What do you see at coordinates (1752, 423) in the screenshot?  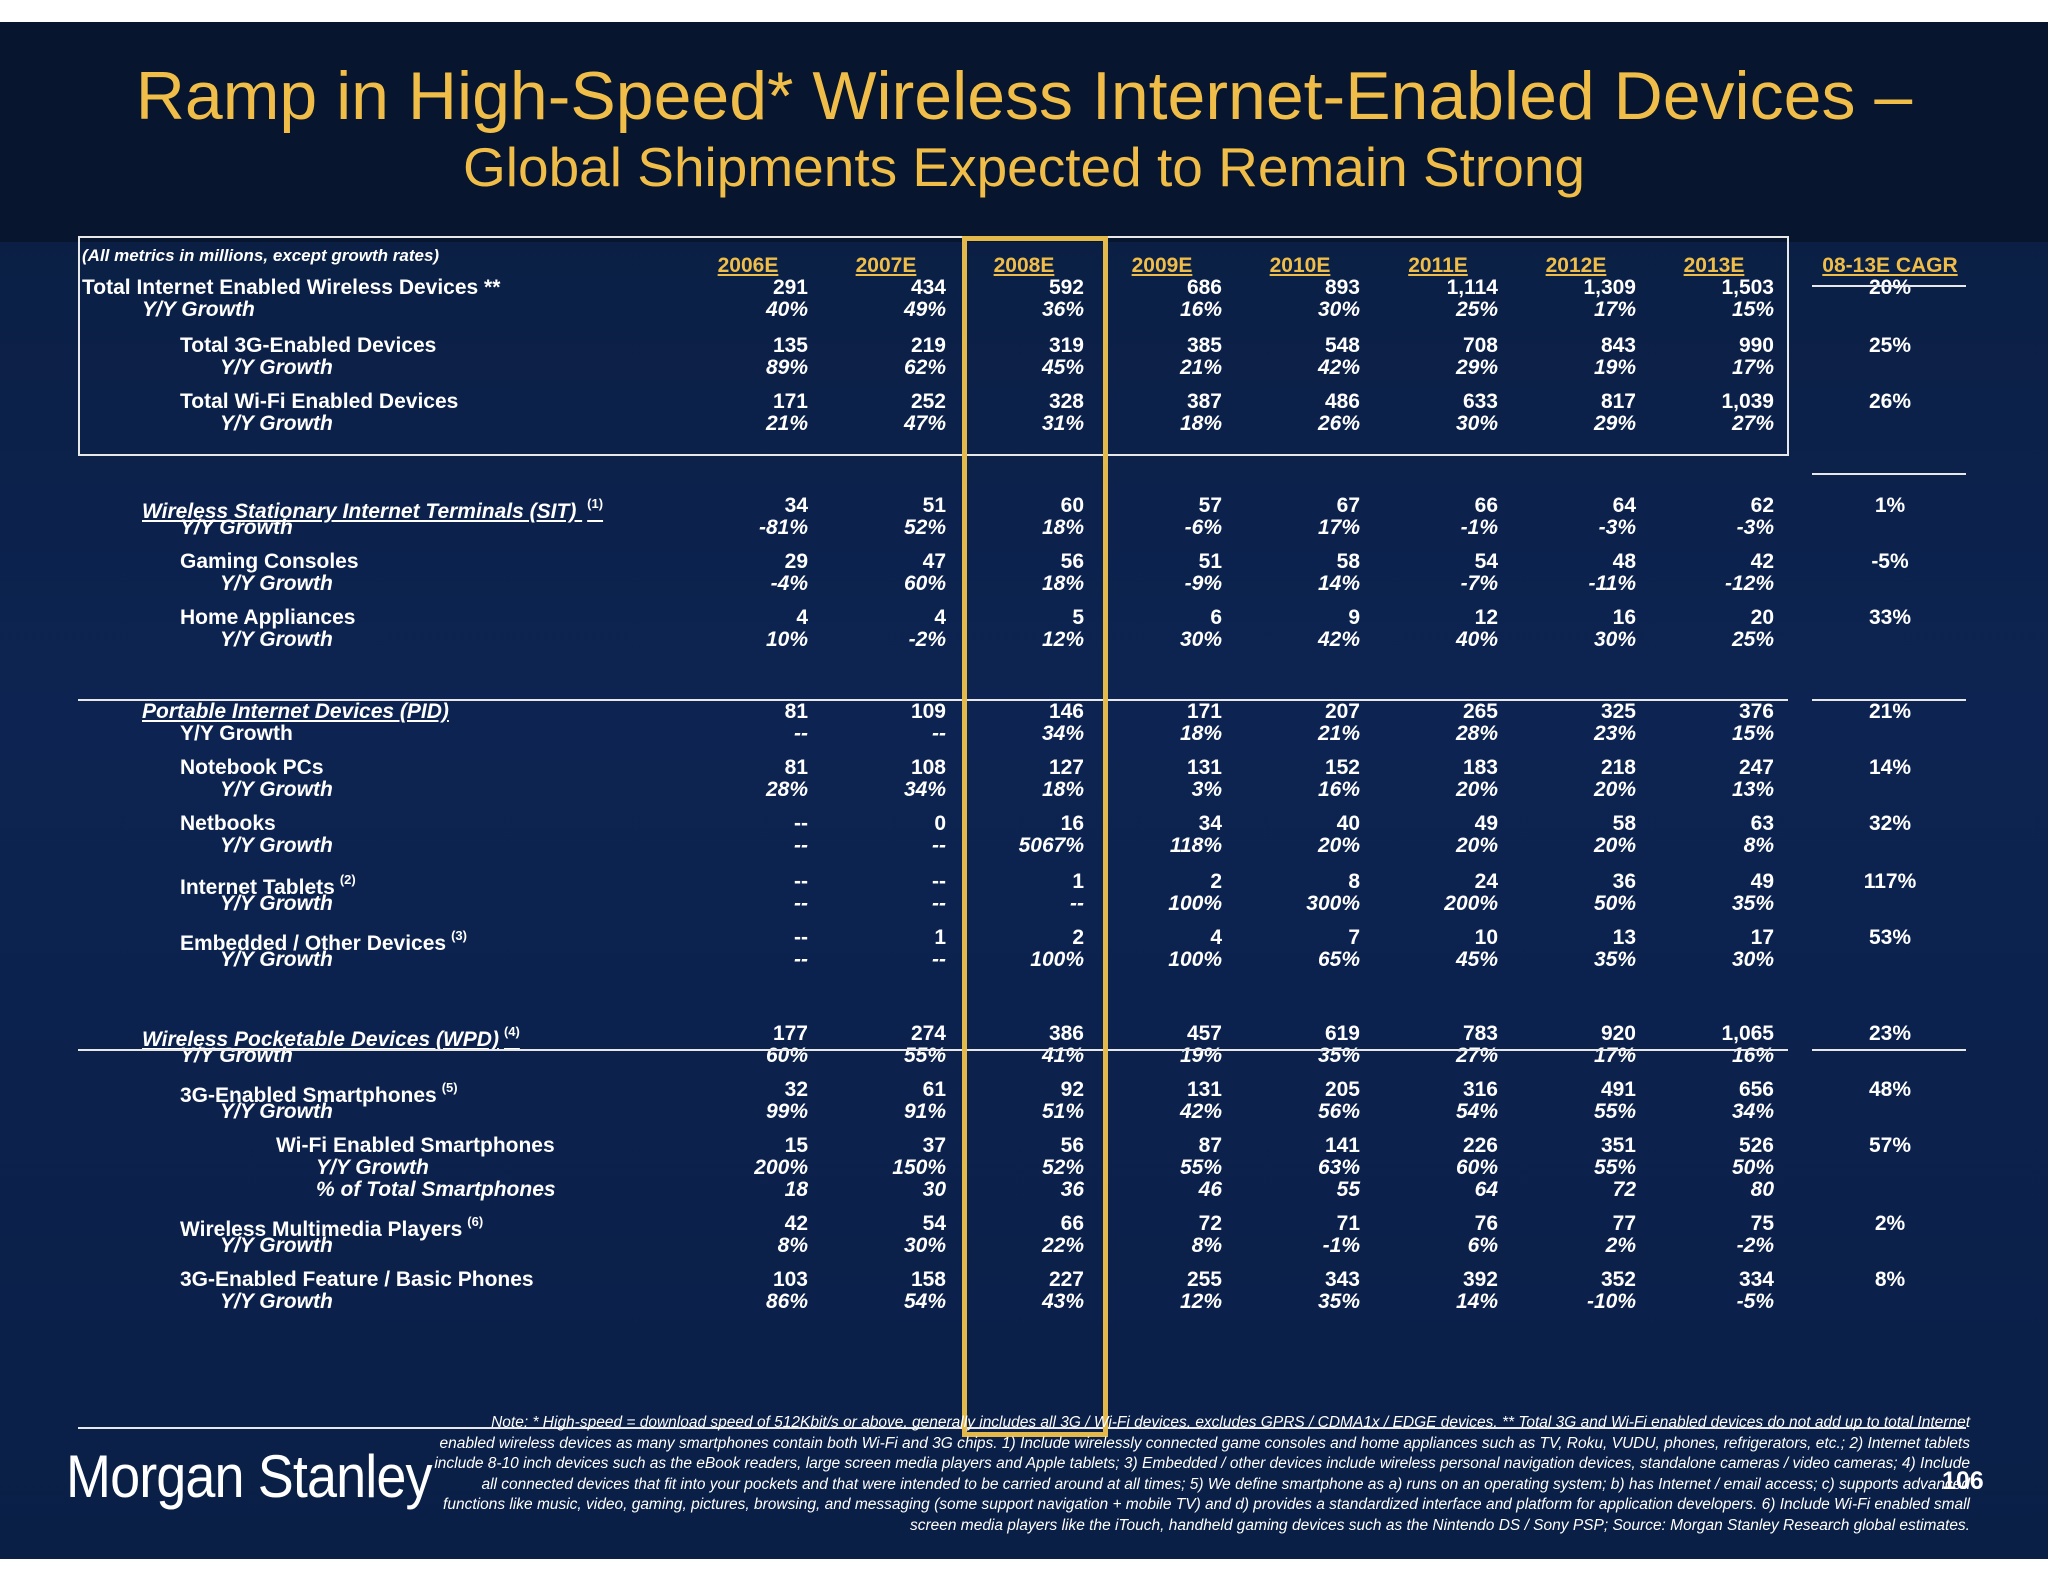 I see `table-cell: 27%` at bounding box center [1752, 423].